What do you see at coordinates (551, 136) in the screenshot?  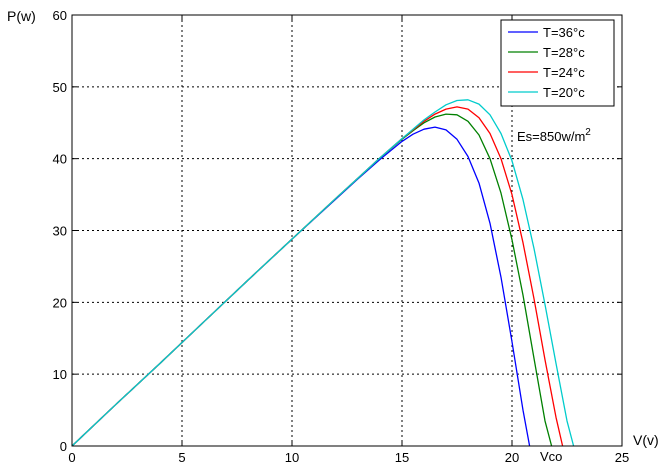 I see `irradiance-annotation-text: Es=850w/m` at bounding box center [551, 136].